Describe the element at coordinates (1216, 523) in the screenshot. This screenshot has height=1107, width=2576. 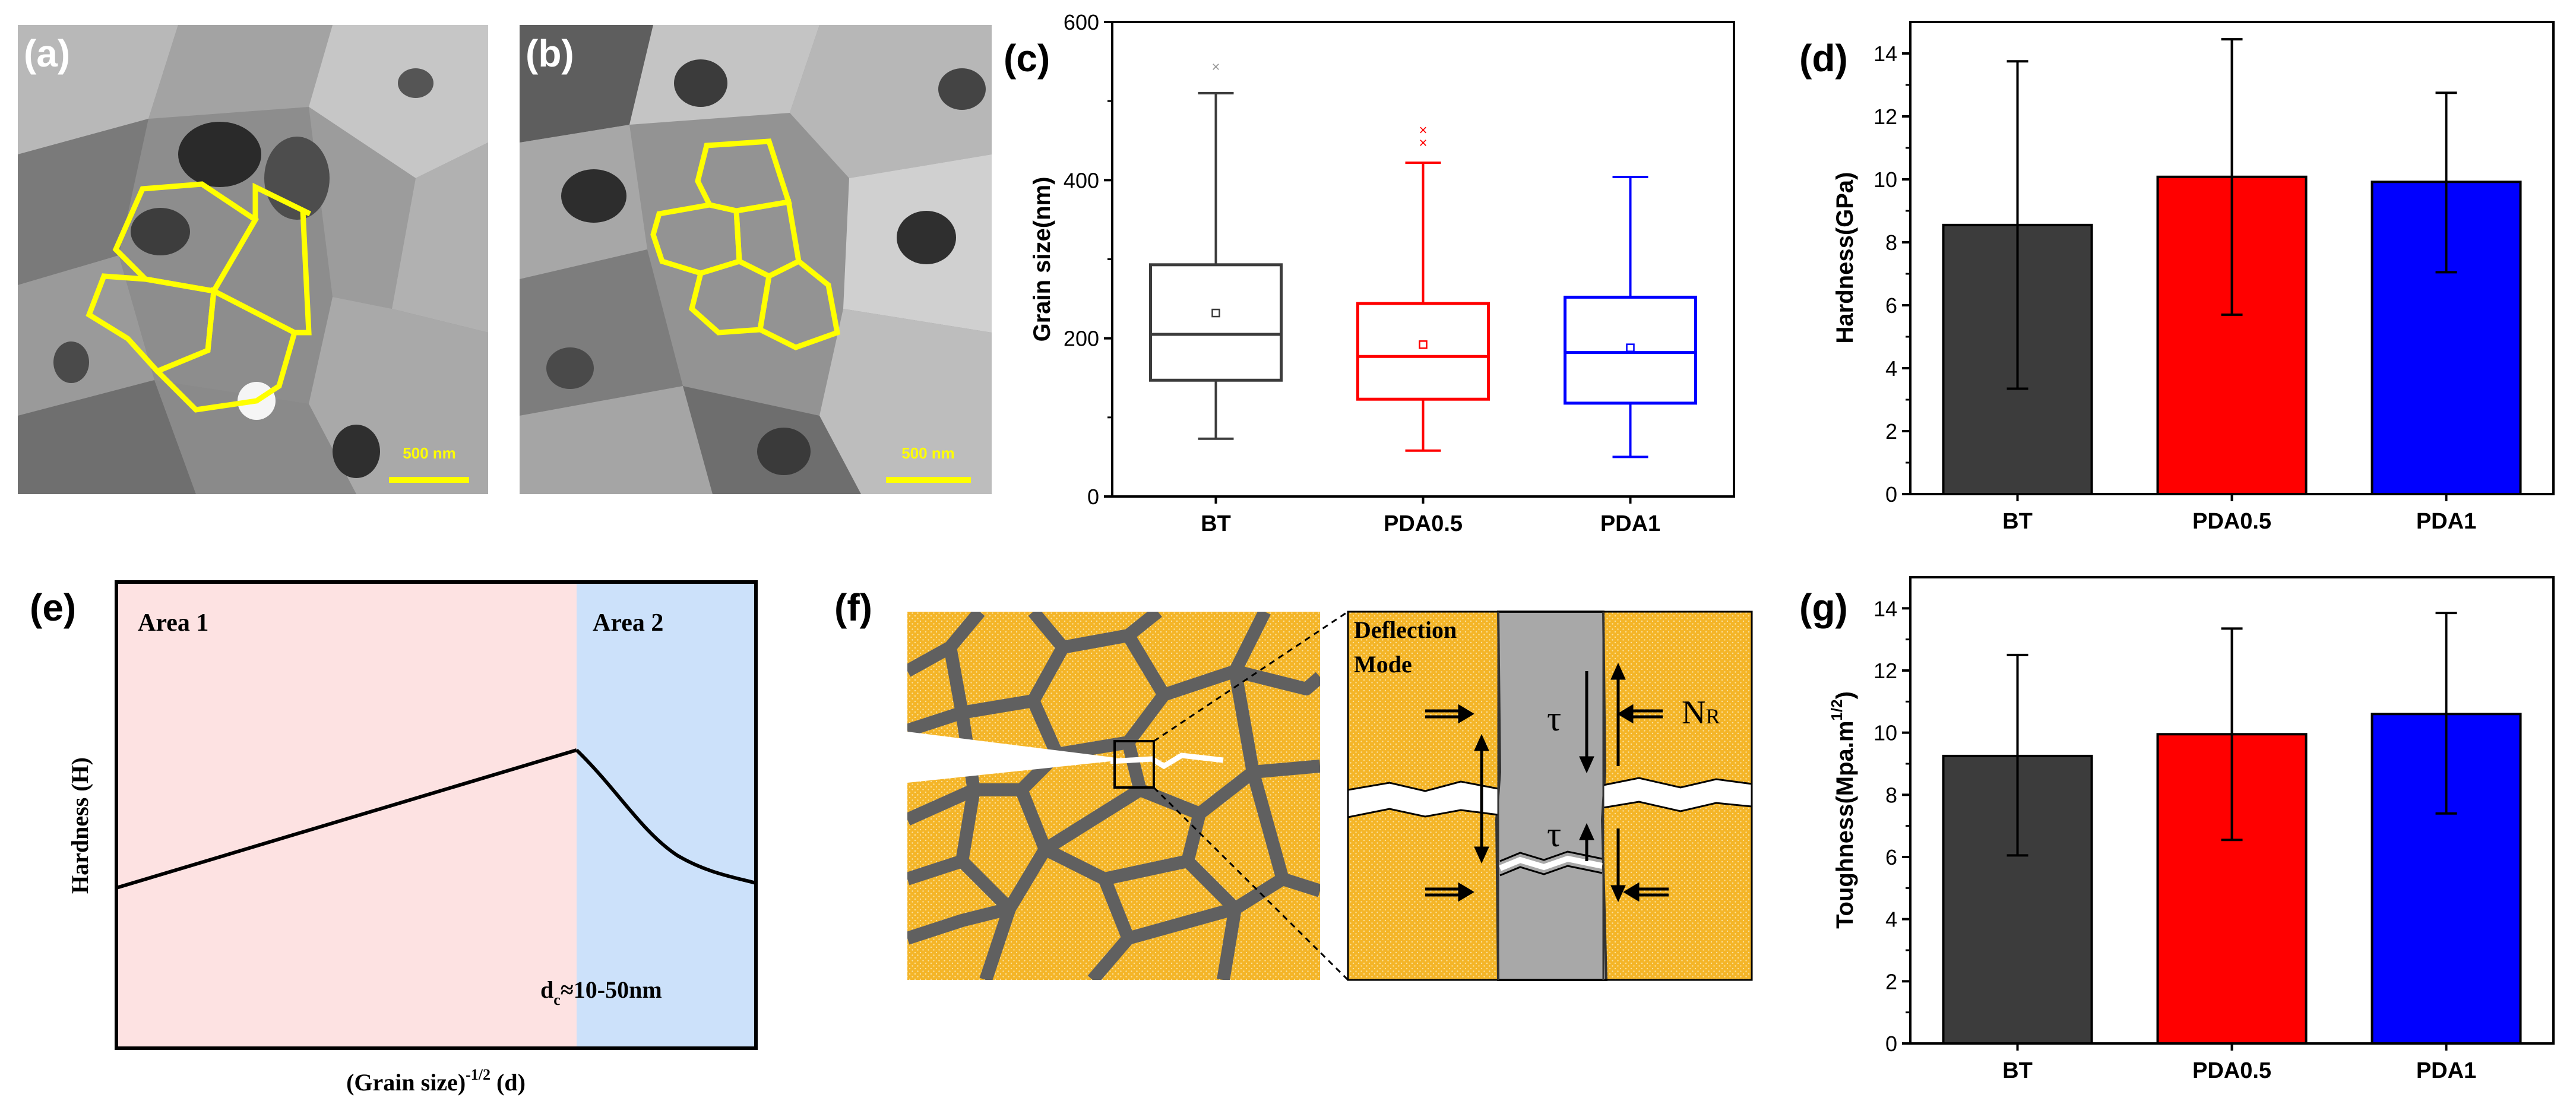
I see `c-xtick-label: BT` at that location.